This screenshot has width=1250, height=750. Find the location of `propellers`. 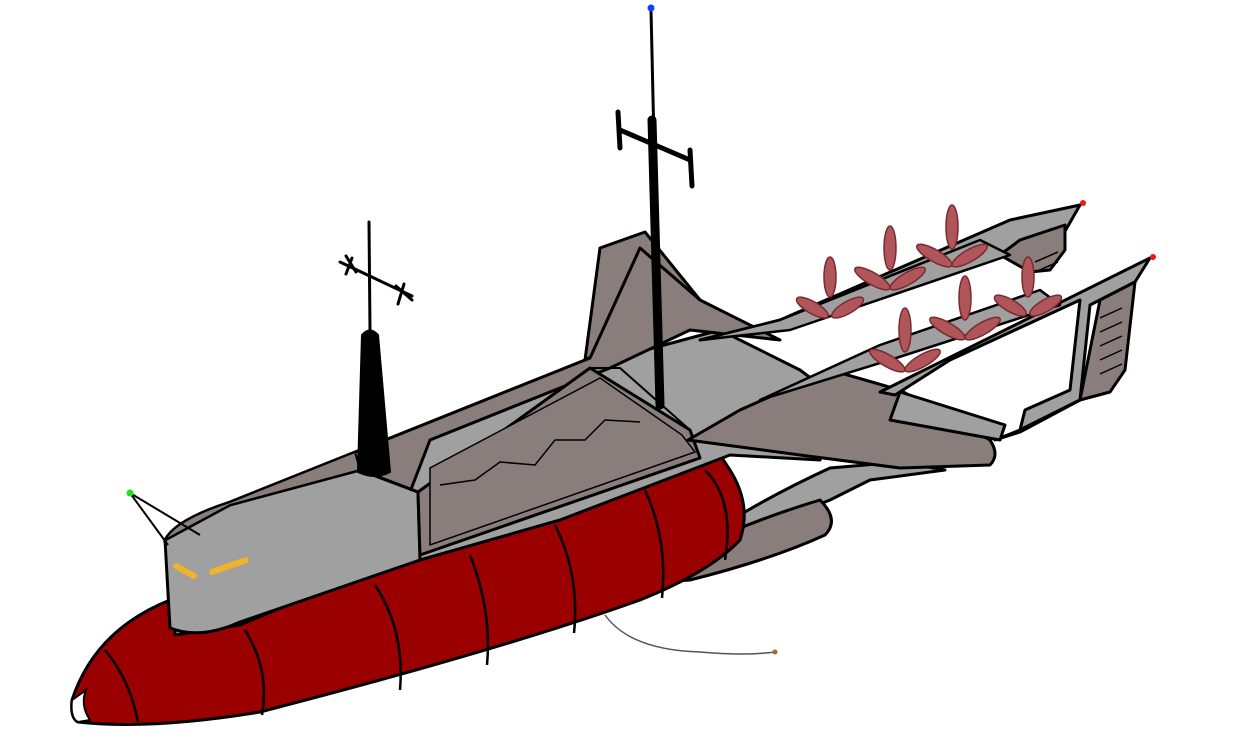

propellers is located at coordinates (929, 288).